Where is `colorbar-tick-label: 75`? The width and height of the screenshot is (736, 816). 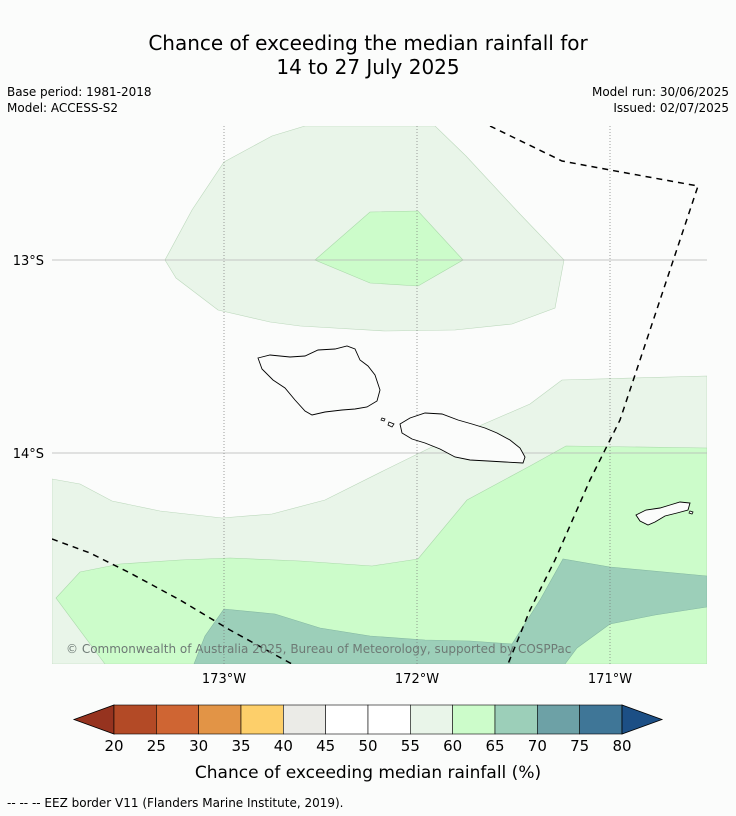
colorbar-tick-label: 75 is located at coordinates (579, 746).